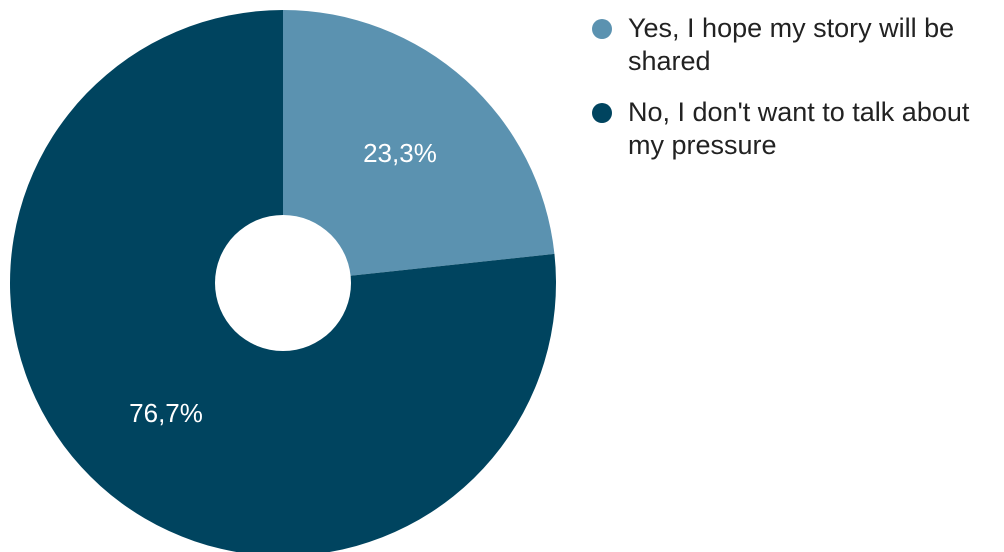 This screenshot has width=1004, height=552. I want to click on donut-hole, so click(283, 283).